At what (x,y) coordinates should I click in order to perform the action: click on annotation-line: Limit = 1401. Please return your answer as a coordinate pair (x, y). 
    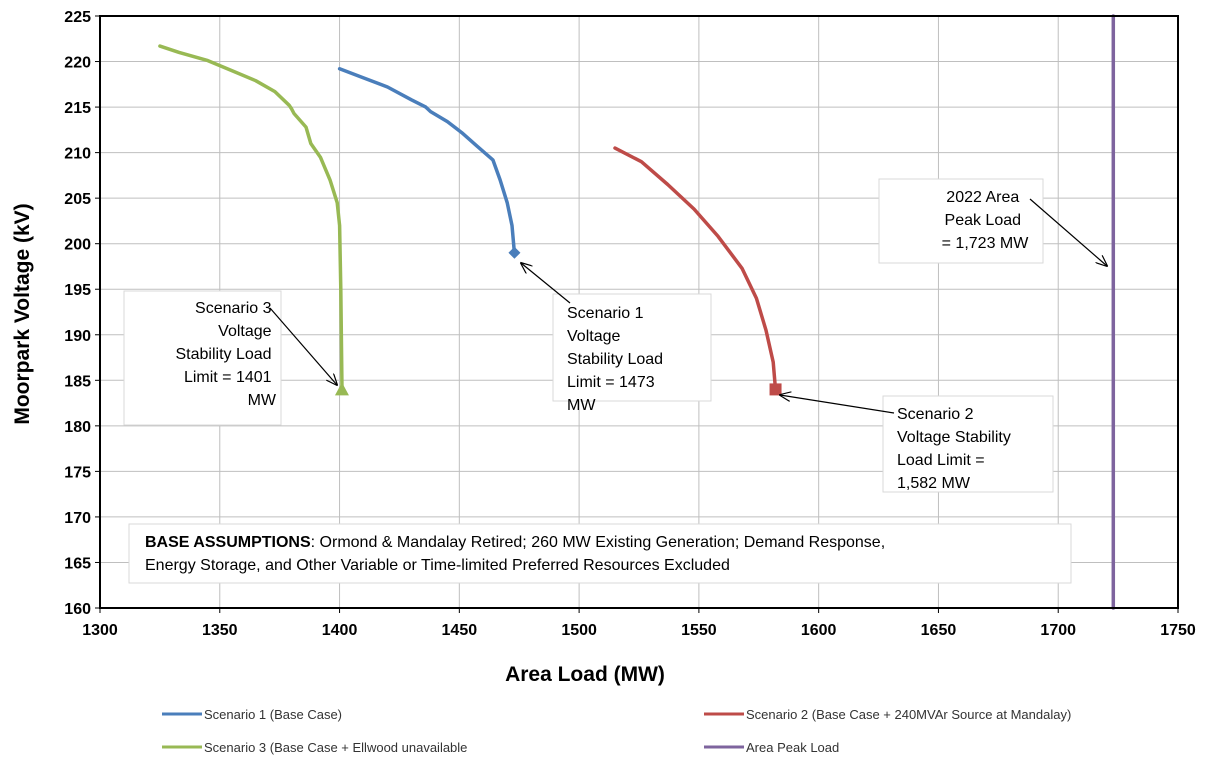
    Looking at the image, I should click on (228, 377).